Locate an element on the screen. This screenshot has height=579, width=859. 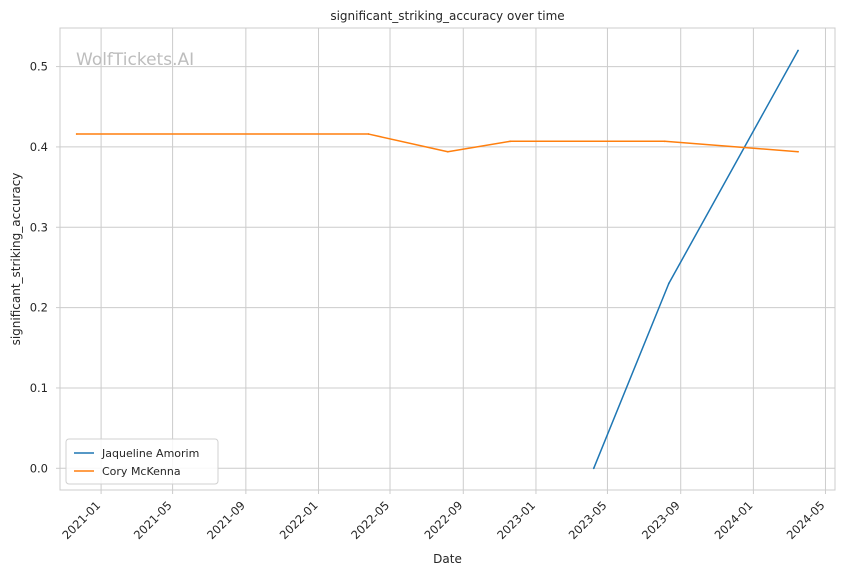
y-tick-label-0.1: 0.1 is located at coordinates (39, 388).